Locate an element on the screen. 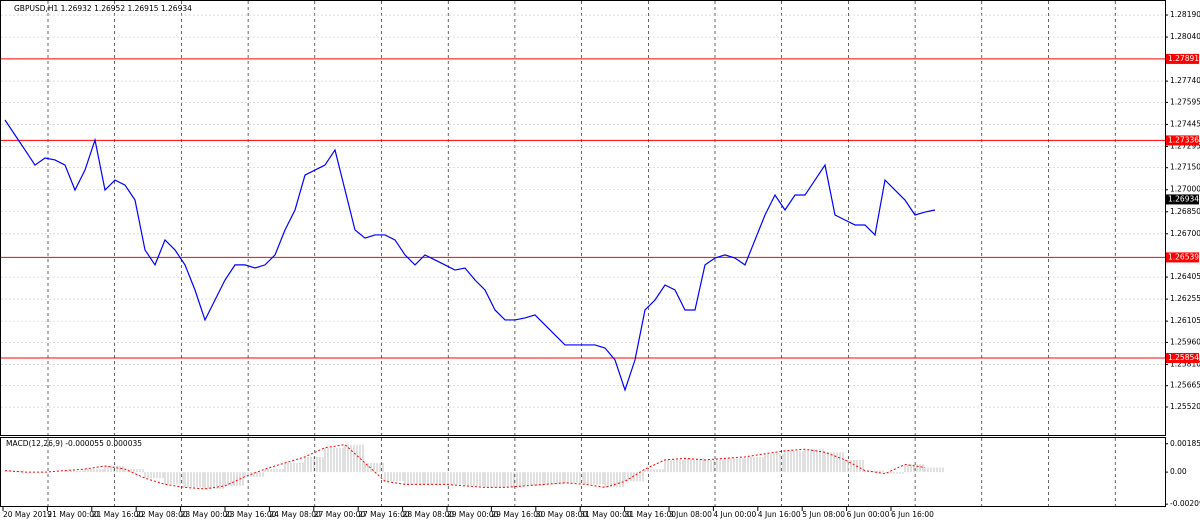 This screenshot has height=523, width=1200. macd-y-tick-label: 0.00 is located at coordinates (1178, 471).